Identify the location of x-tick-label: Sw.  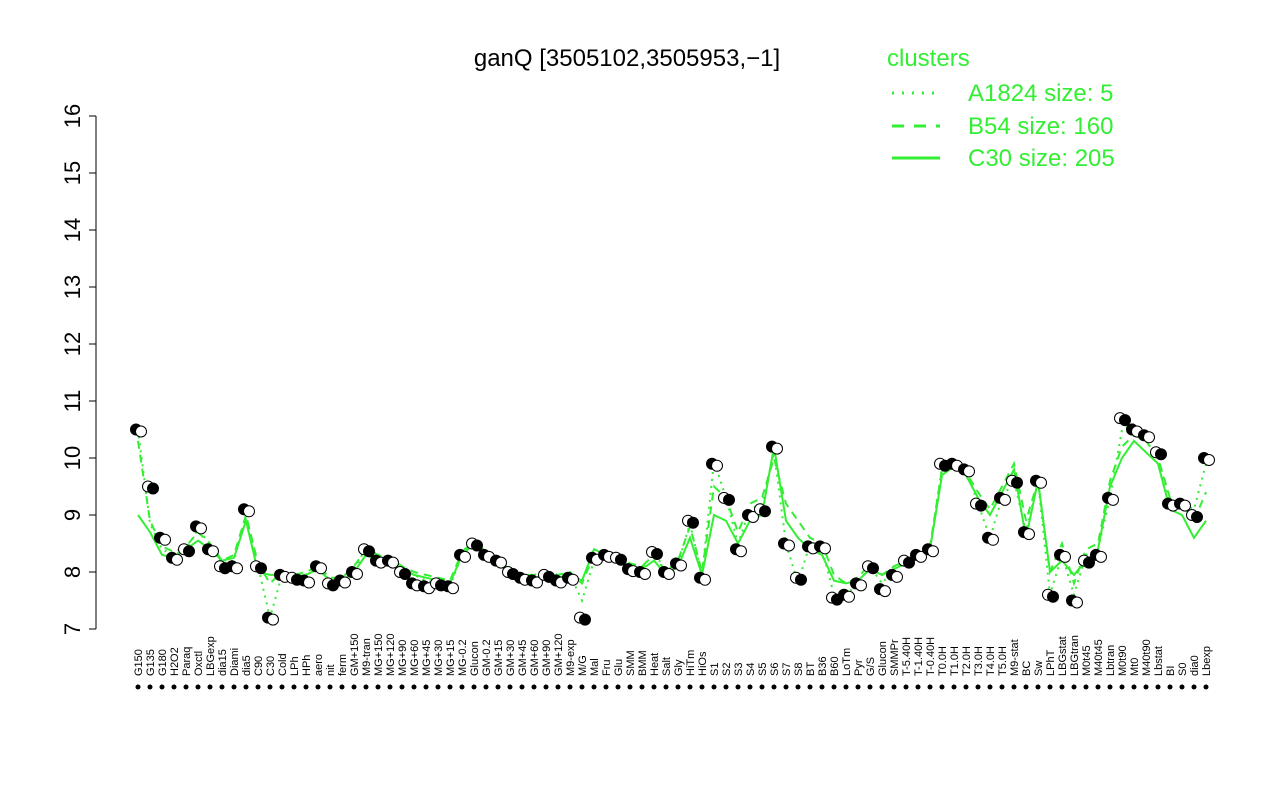
(1039, 668).